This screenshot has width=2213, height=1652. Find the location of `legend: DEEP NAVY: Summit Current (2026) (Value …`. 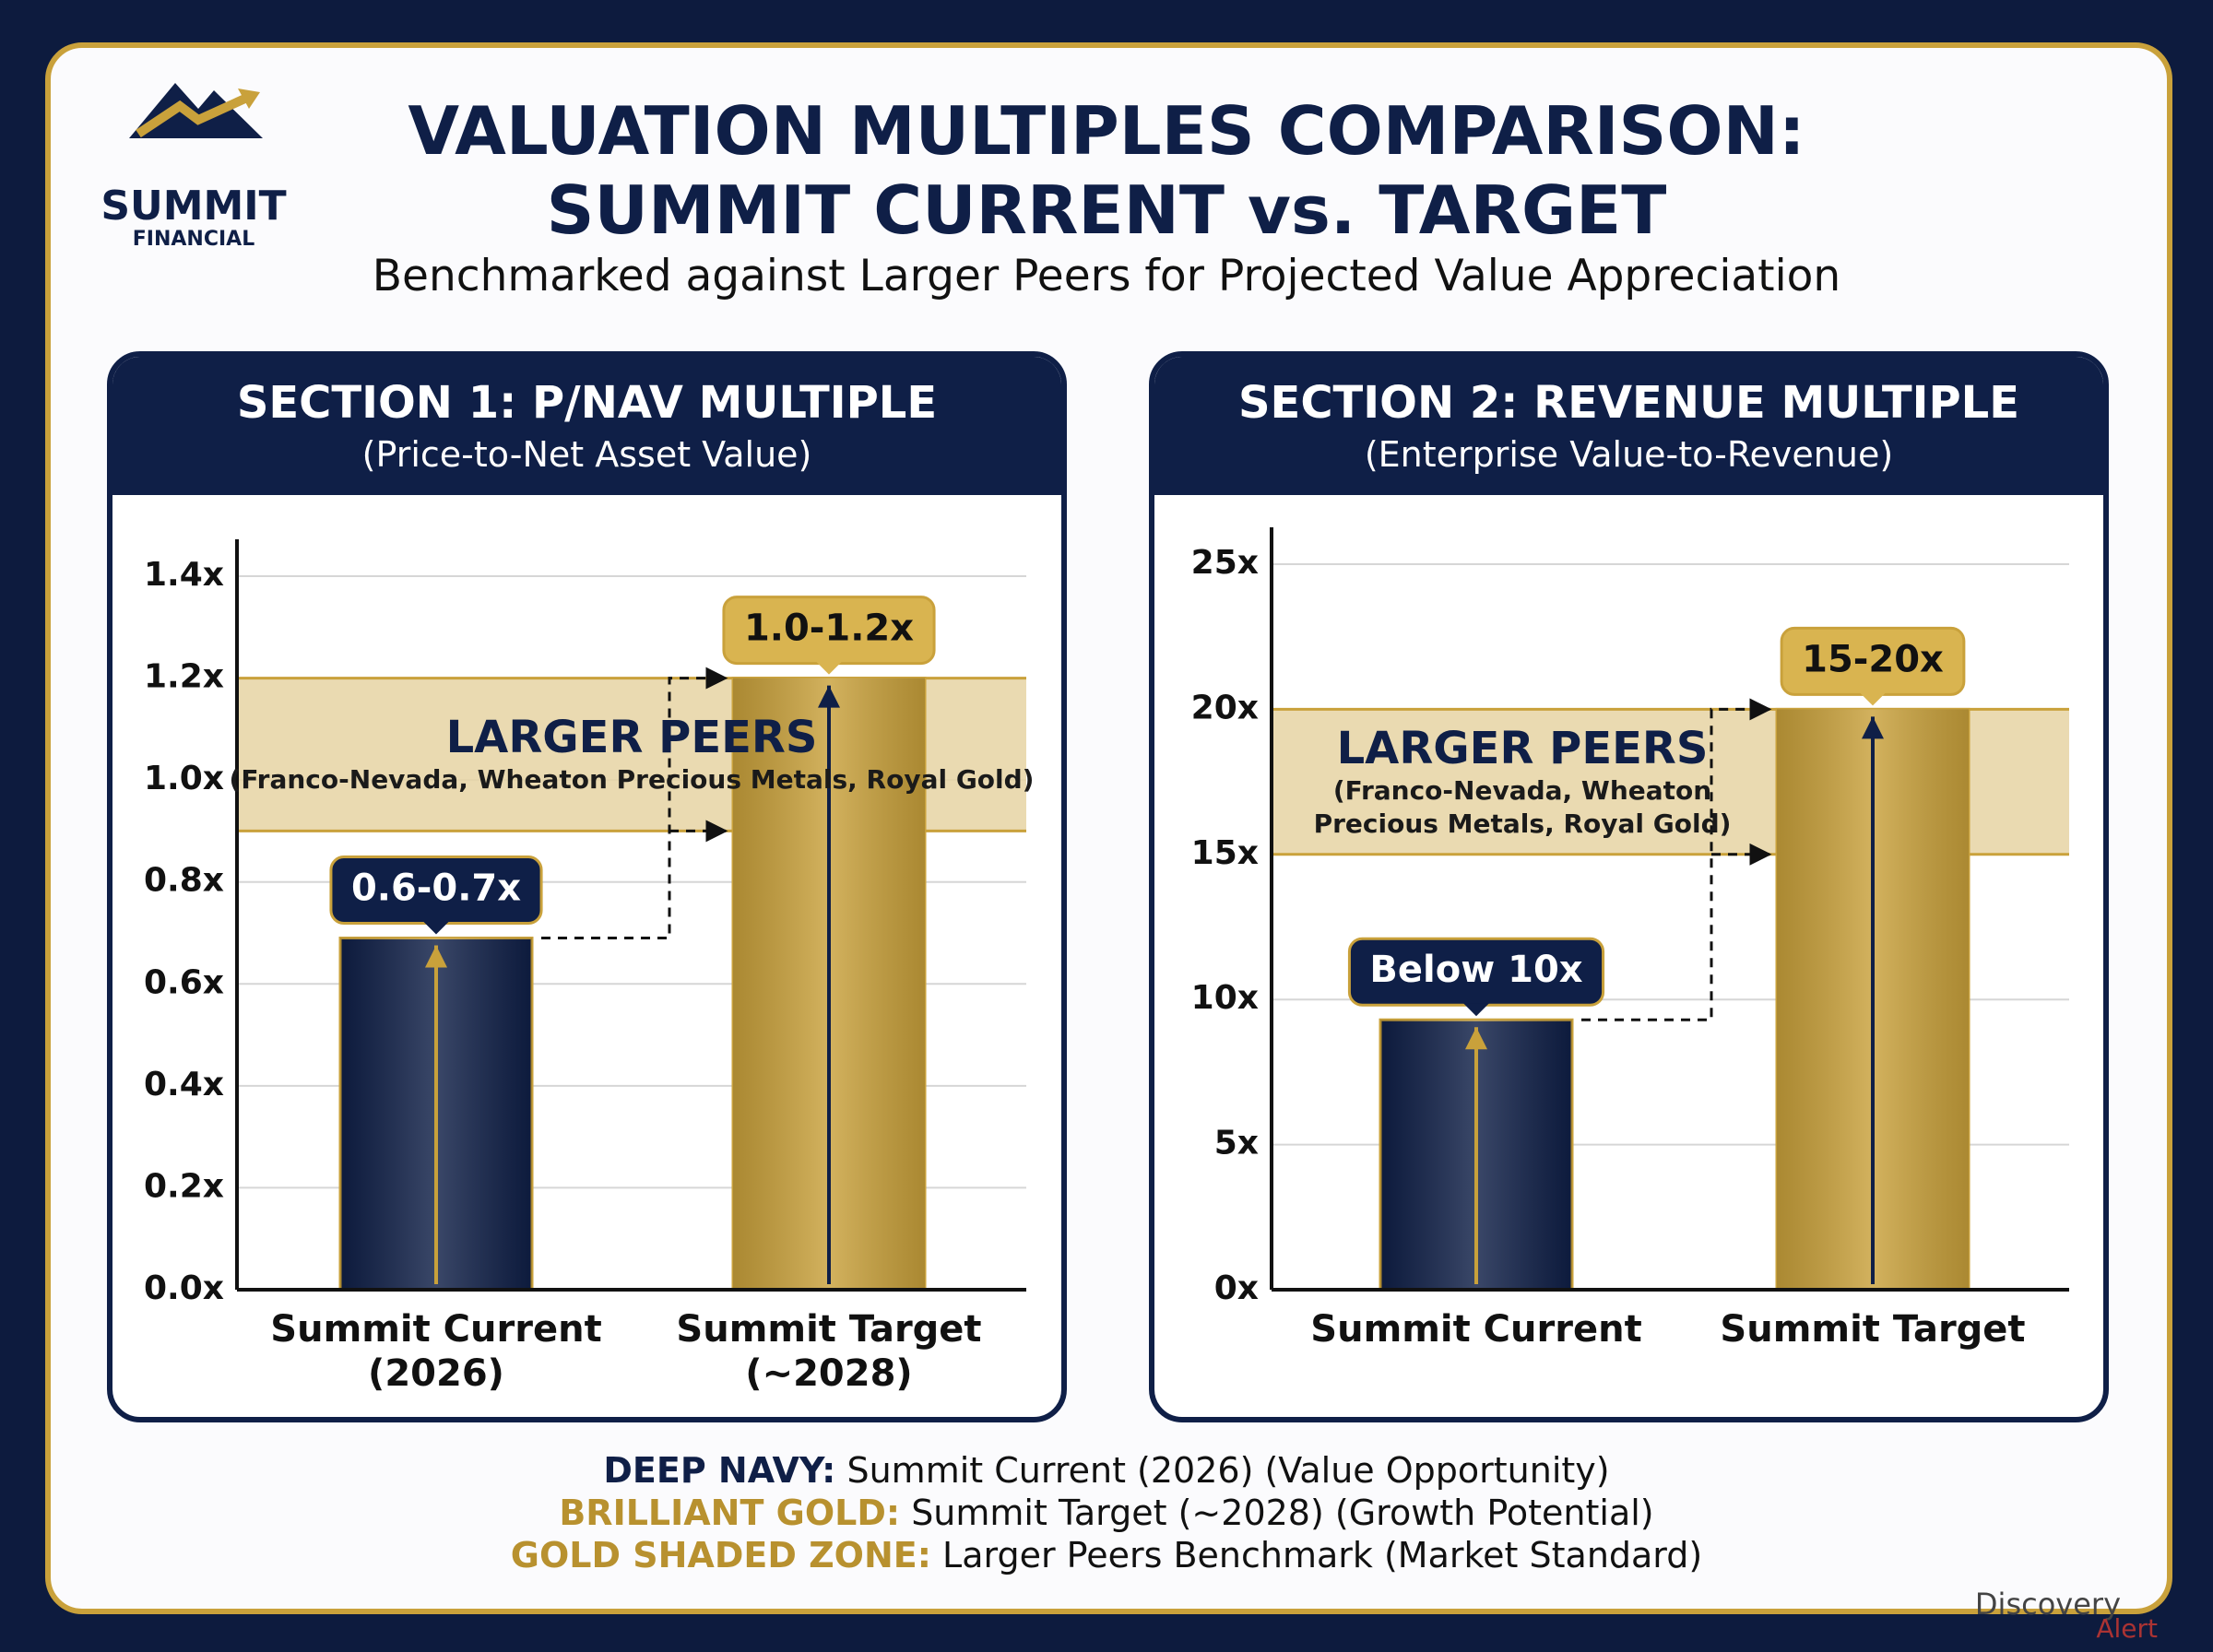

legend: DEEP NAVY: Summit Current (2026) (Value … is located at coordinates (1106, 1512).